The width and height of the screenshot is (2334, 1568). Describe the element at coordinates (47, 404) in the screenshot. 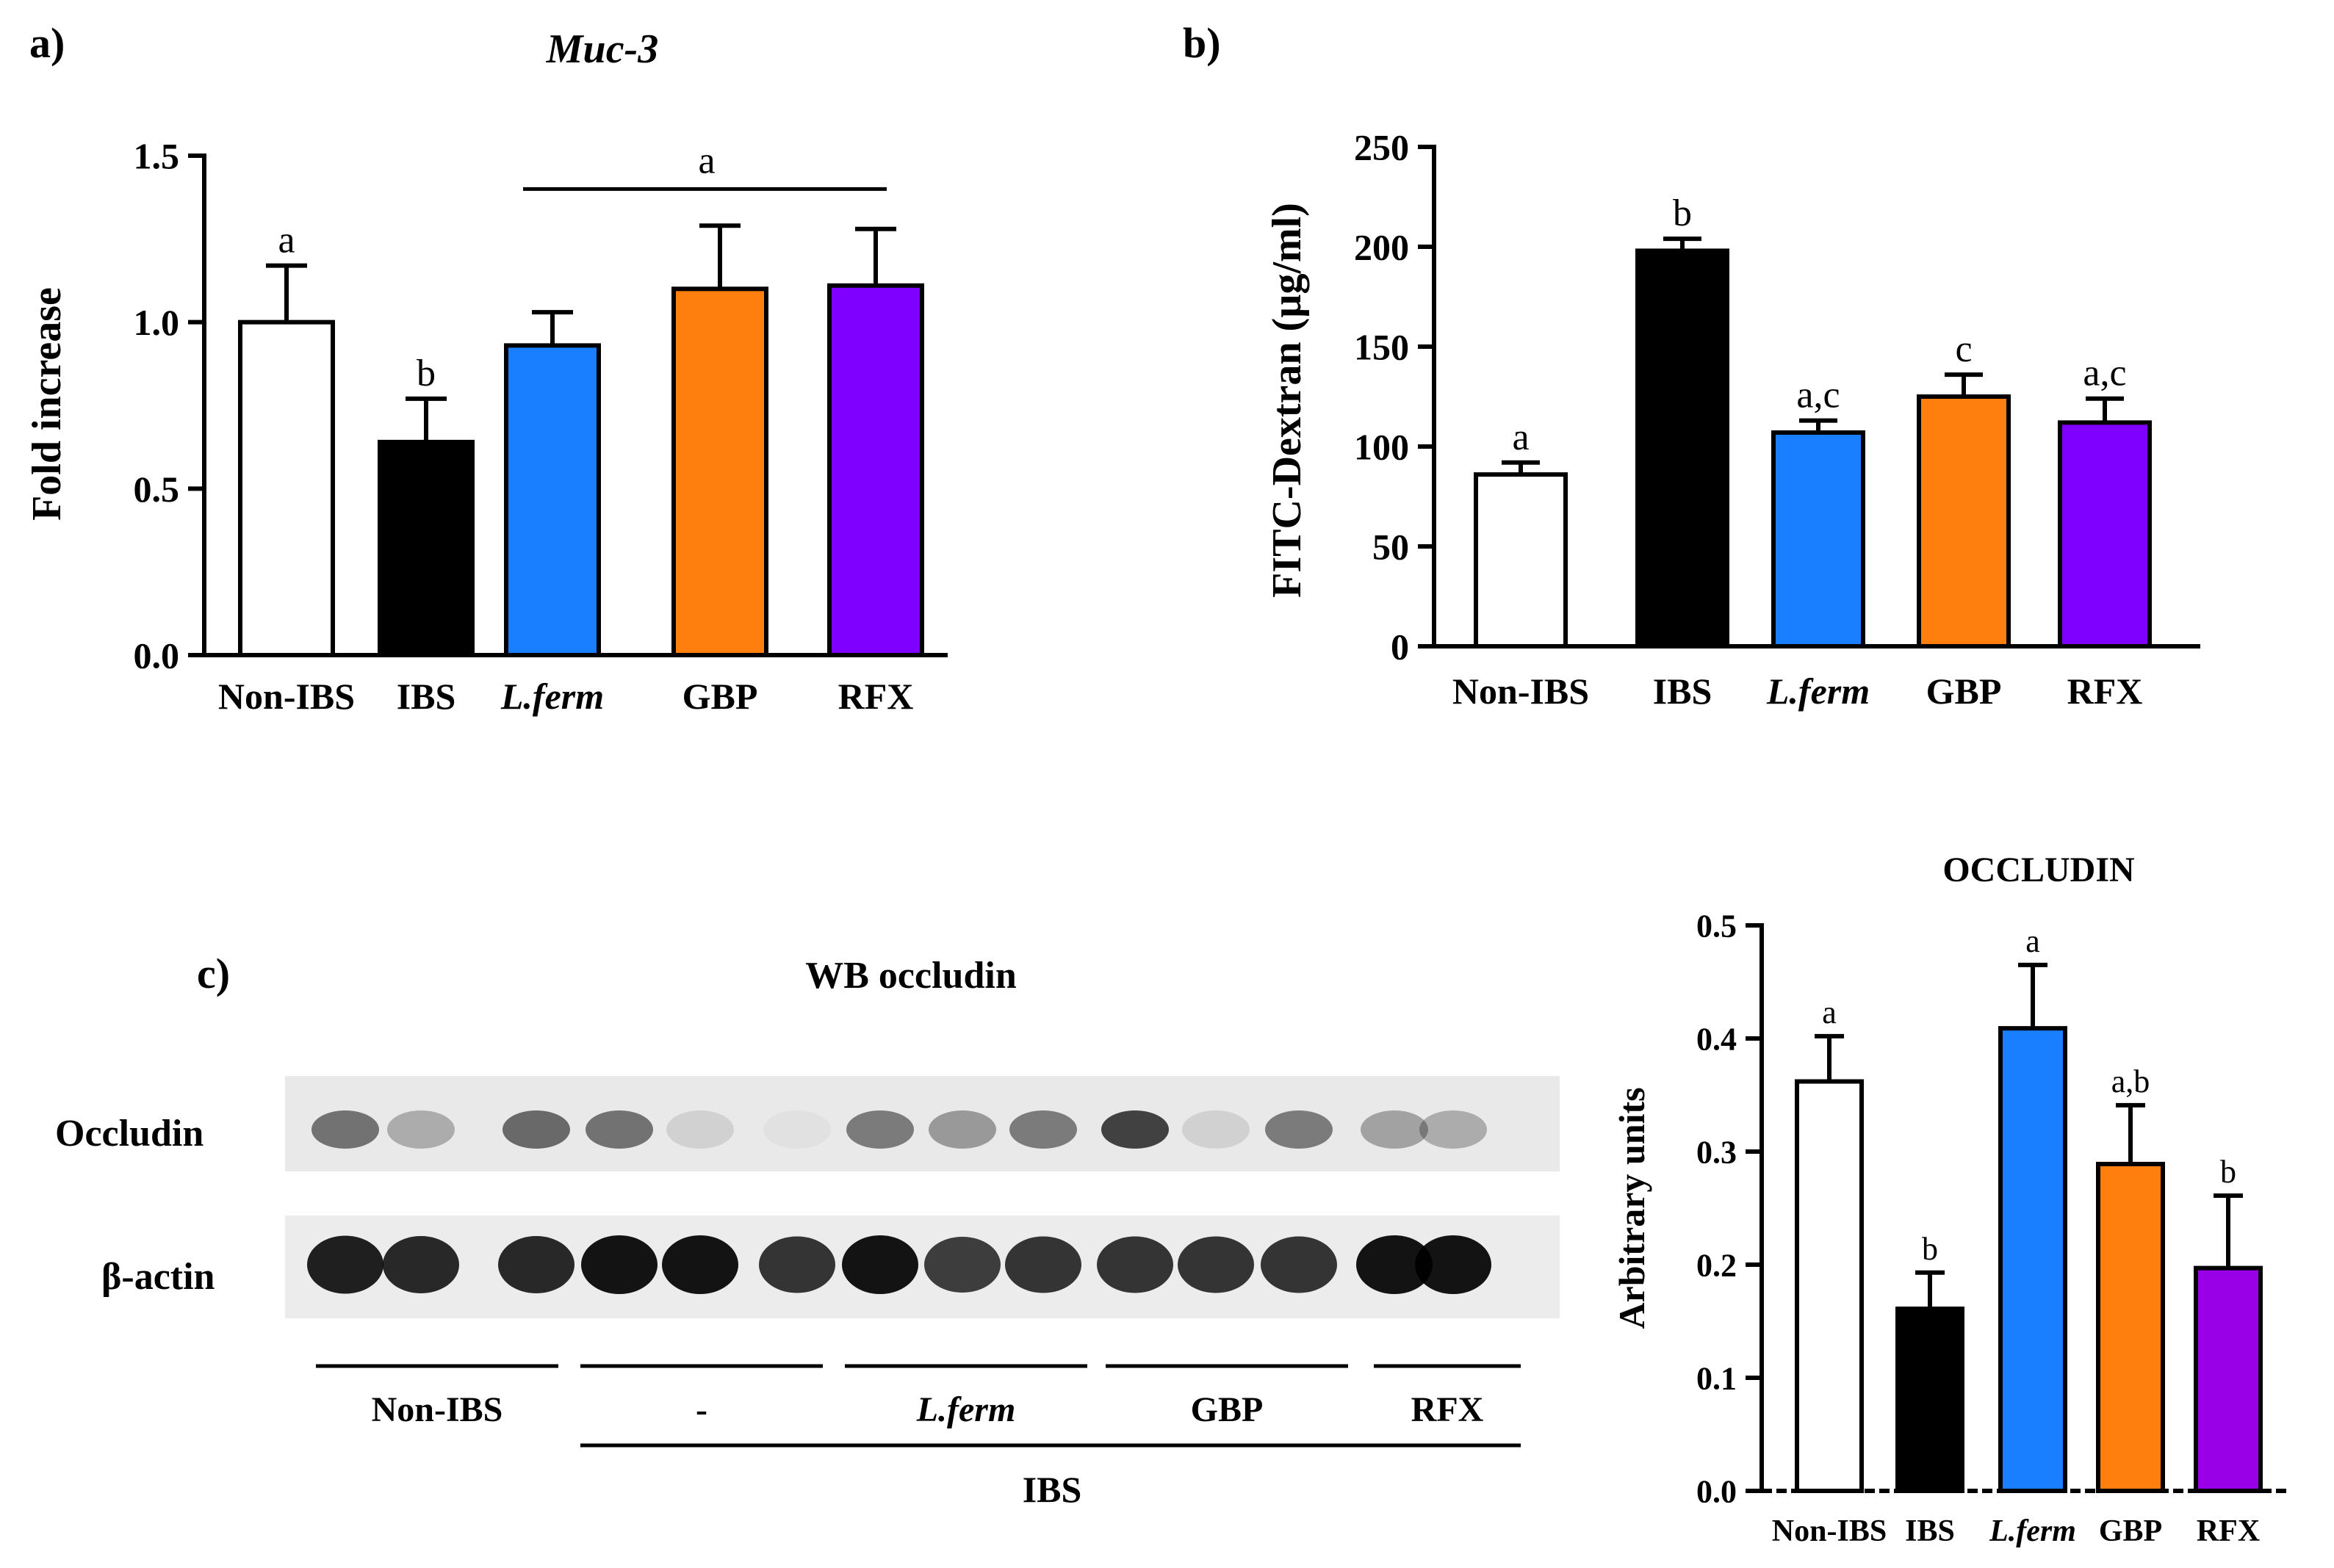

I see `y-axis-label: Fold increase` at that location.